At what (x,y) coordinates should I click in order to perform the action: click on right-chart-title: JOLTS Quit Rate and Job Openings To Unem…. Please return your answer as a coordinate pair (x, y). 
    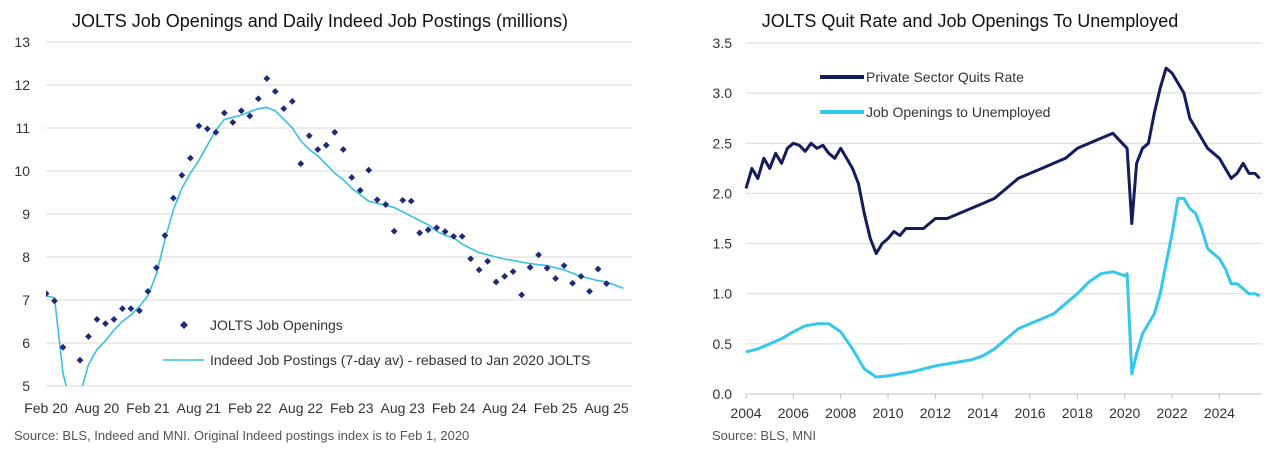
    Looking at the image, I should click on (970, 21).